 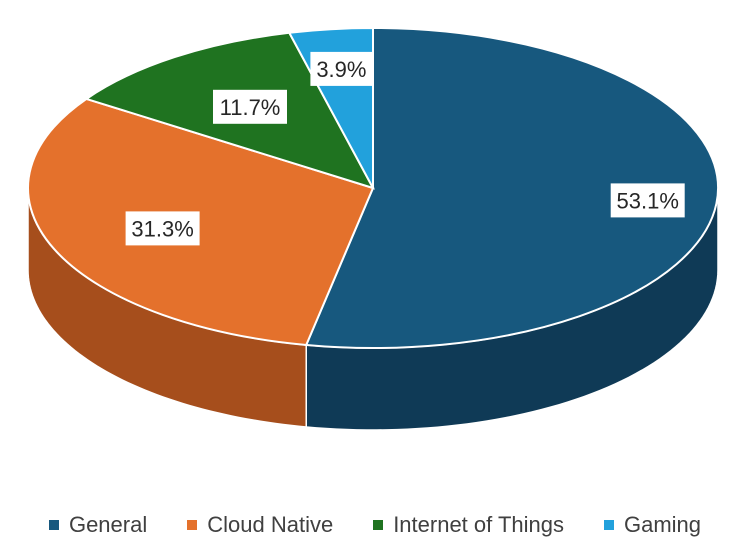 I want to click on legend-item-internet-of-things: Internet of Things, so click(x=468, y=525).